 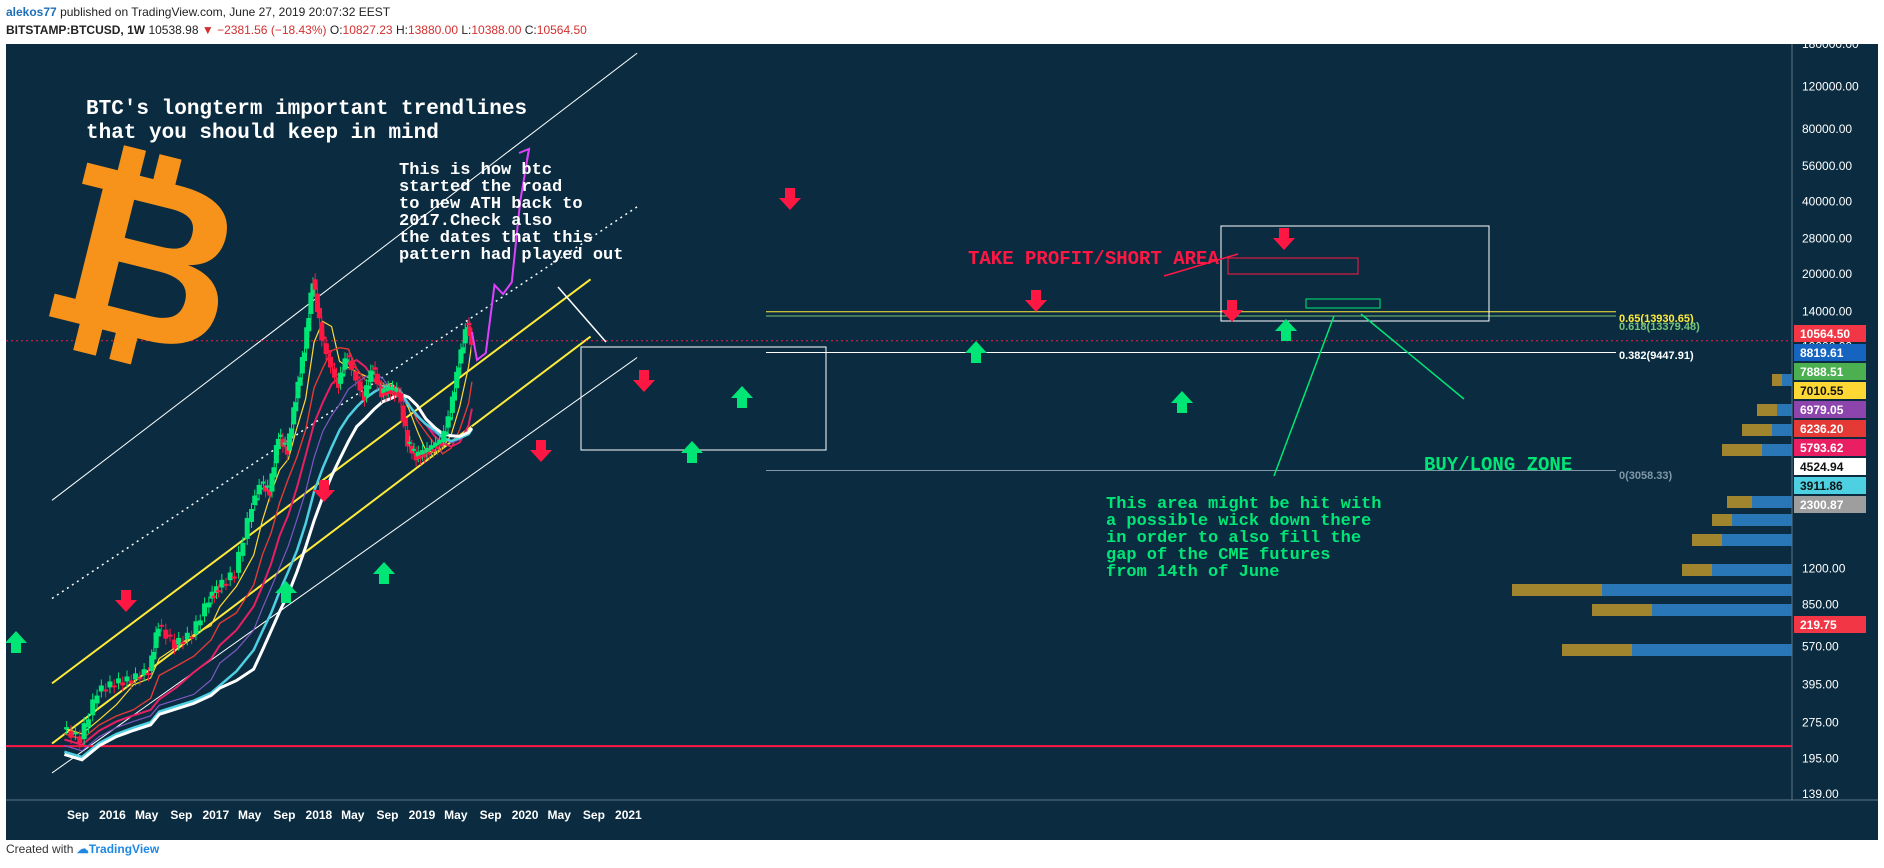 I want to click on fib-levels, so click(x=1191, y=391).